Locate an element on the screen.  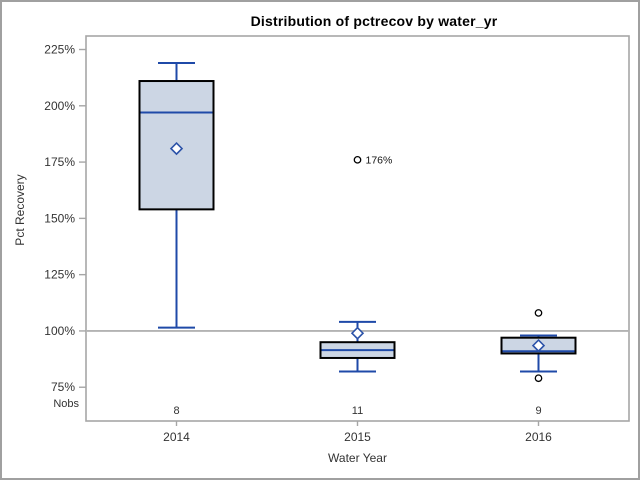
x-category-label: 2015 is located at coordinates (357, 437).